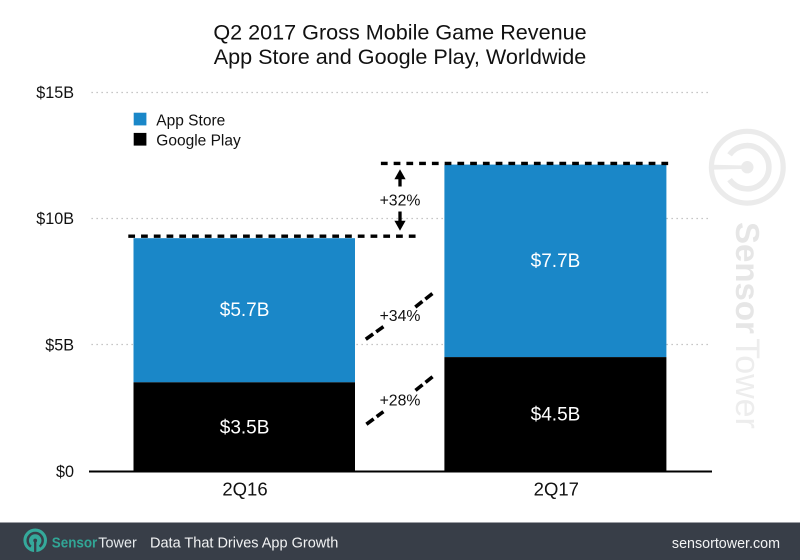  What do you see at coordinates (244, 543) in the screenshot?
I see `svg-text: Data That Drives App Growth` at bounding box center [244, 543].